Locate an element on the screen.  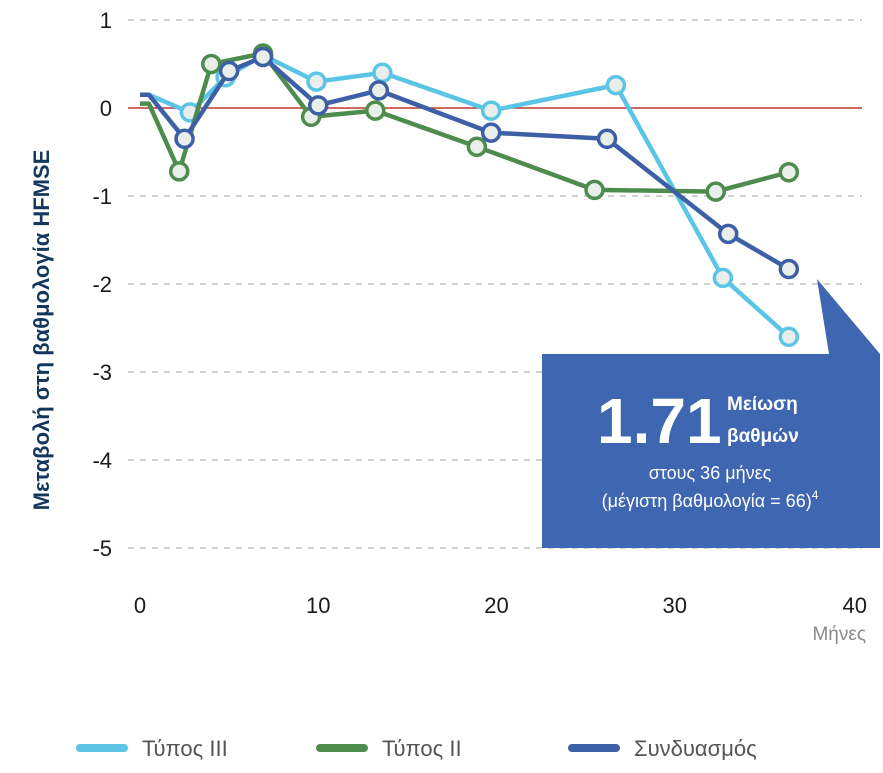
x-tick-label: 30 is located at coordinates (675, 605).